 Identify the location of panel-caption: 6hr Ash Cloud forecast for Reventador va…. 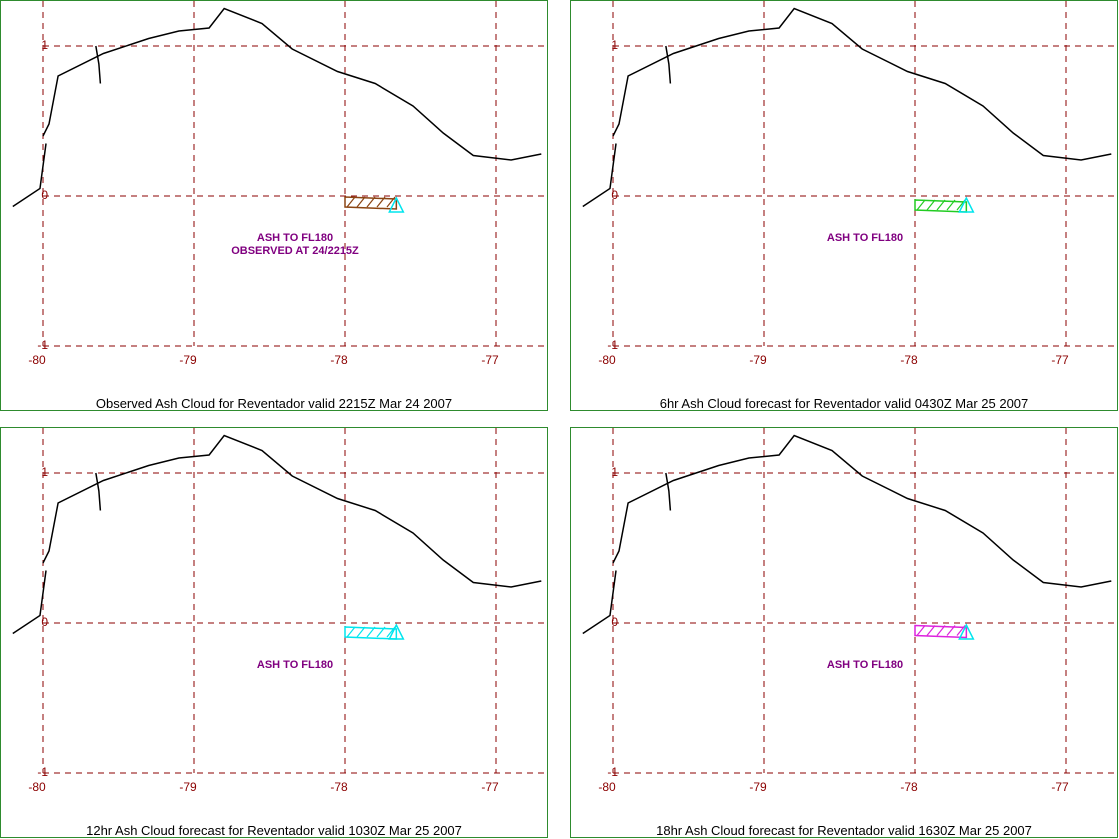
(844, 403).